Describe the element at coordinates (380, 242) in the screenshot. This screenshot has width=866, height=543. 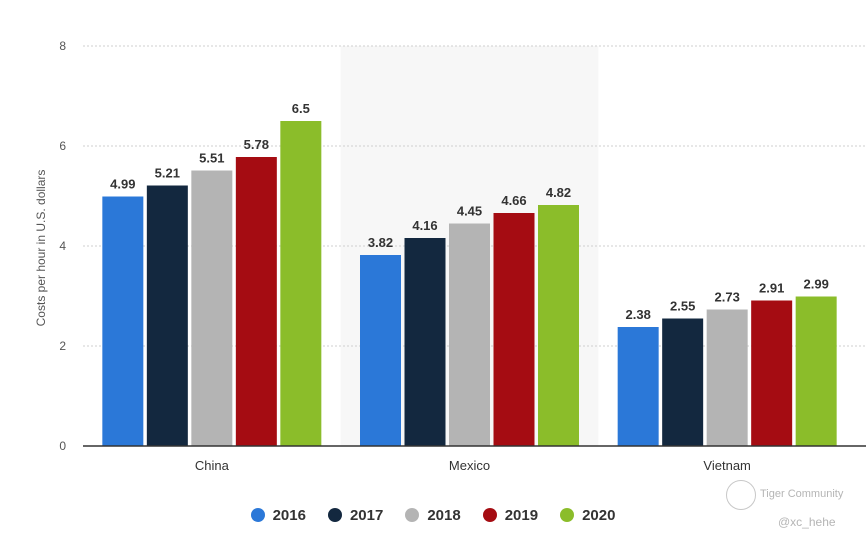
I see `data-label: 3.82` at that location.